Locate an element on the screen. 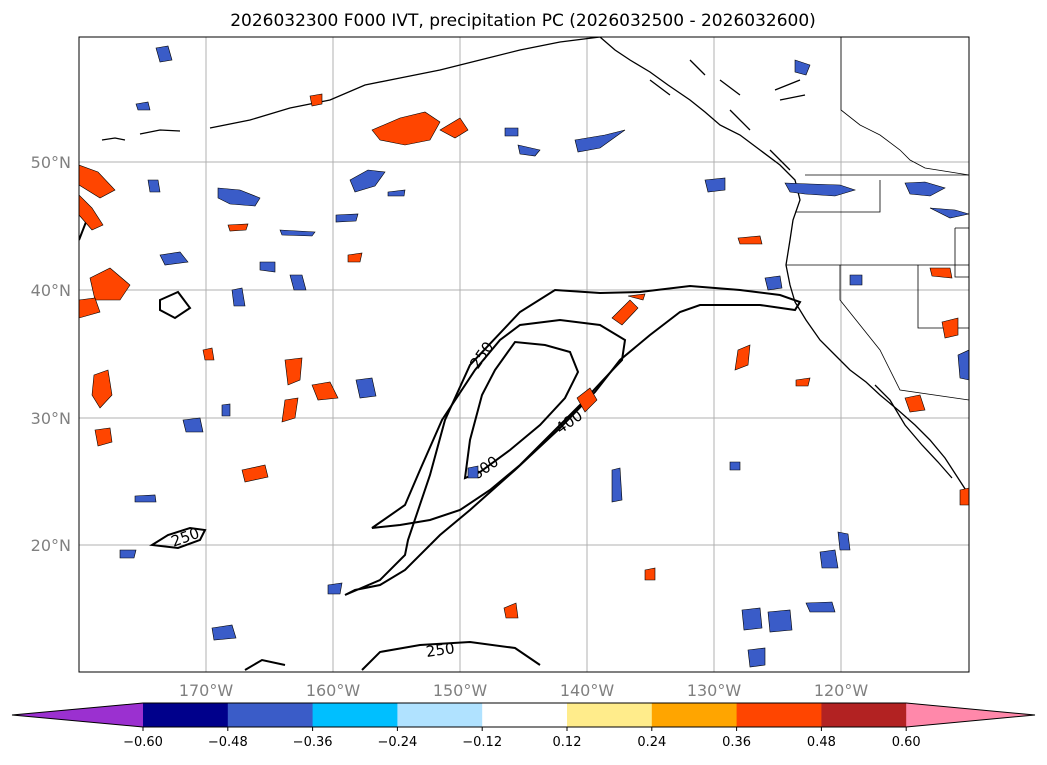 This screenshot has width=1047, height=765. colorbar-tick-label: −0.60 is located at coordinates (143, 742).